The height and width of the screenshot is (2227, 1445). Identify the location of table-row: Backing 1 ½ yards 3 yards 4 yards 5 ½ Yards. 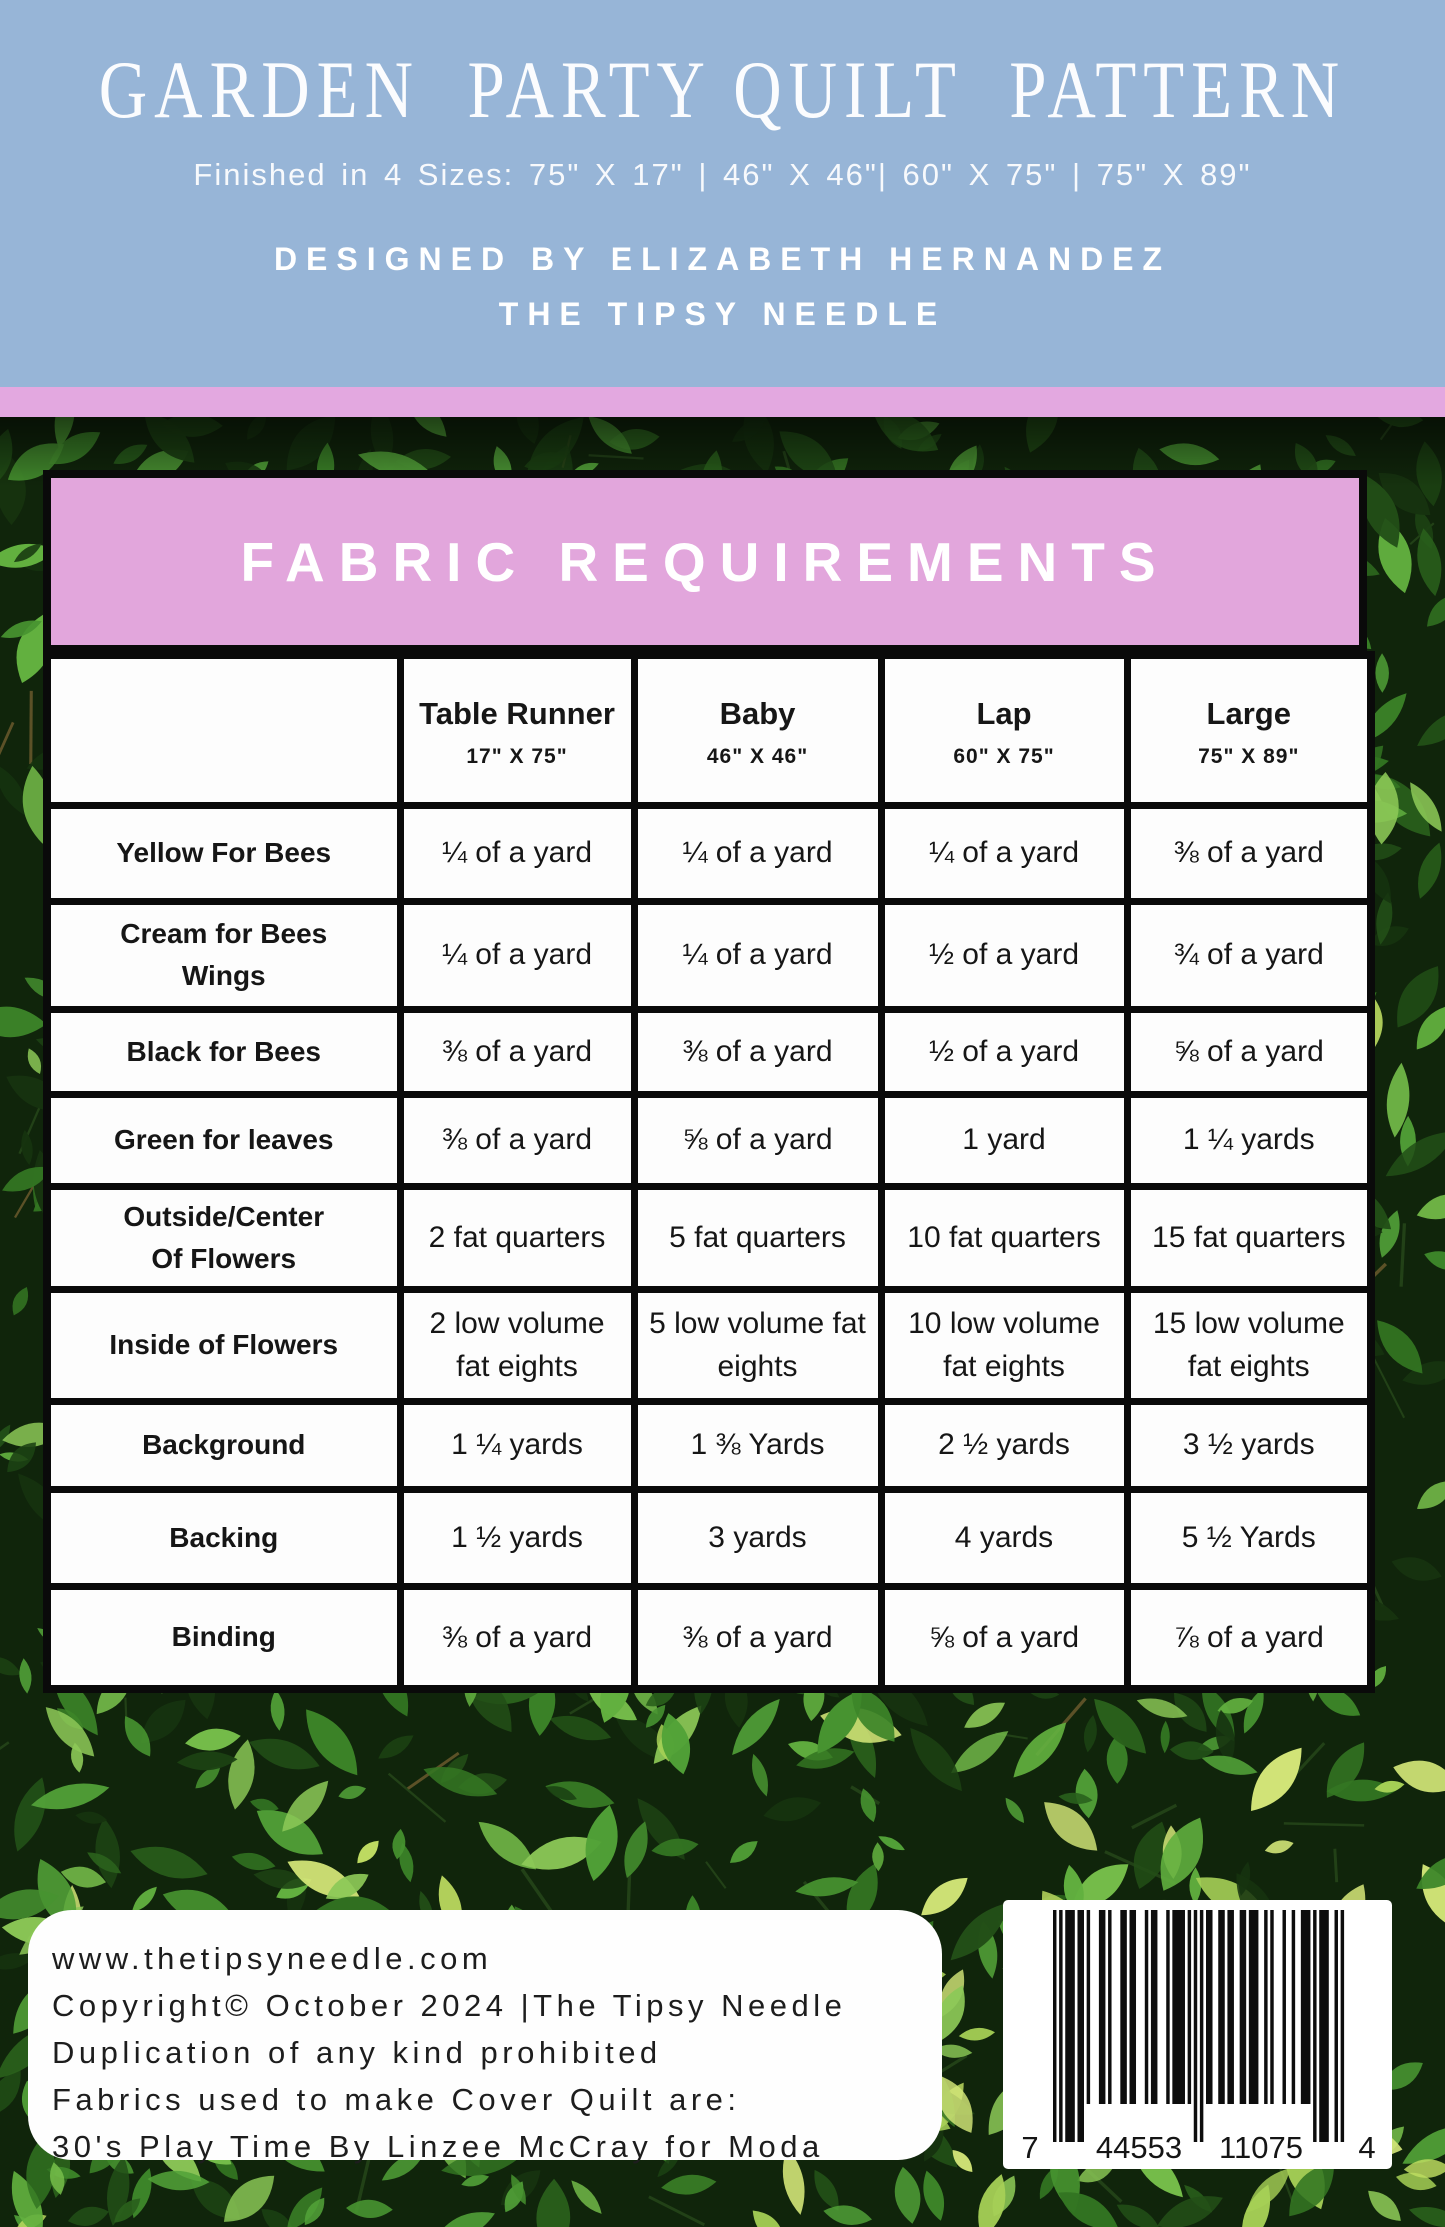
(709, 1537).